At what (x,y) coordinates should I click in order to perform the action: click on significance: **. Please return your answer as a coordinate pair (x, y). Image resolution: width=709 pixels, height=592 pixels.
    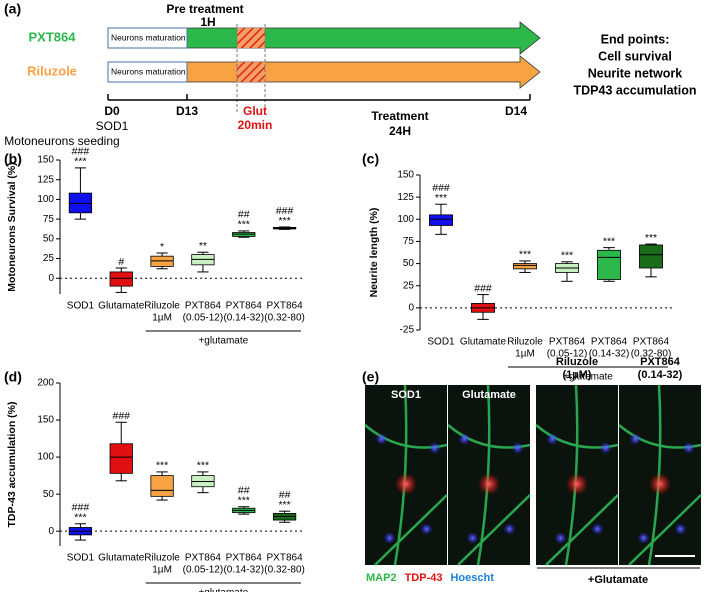
    Looking at the image, I should click on (203, 246).